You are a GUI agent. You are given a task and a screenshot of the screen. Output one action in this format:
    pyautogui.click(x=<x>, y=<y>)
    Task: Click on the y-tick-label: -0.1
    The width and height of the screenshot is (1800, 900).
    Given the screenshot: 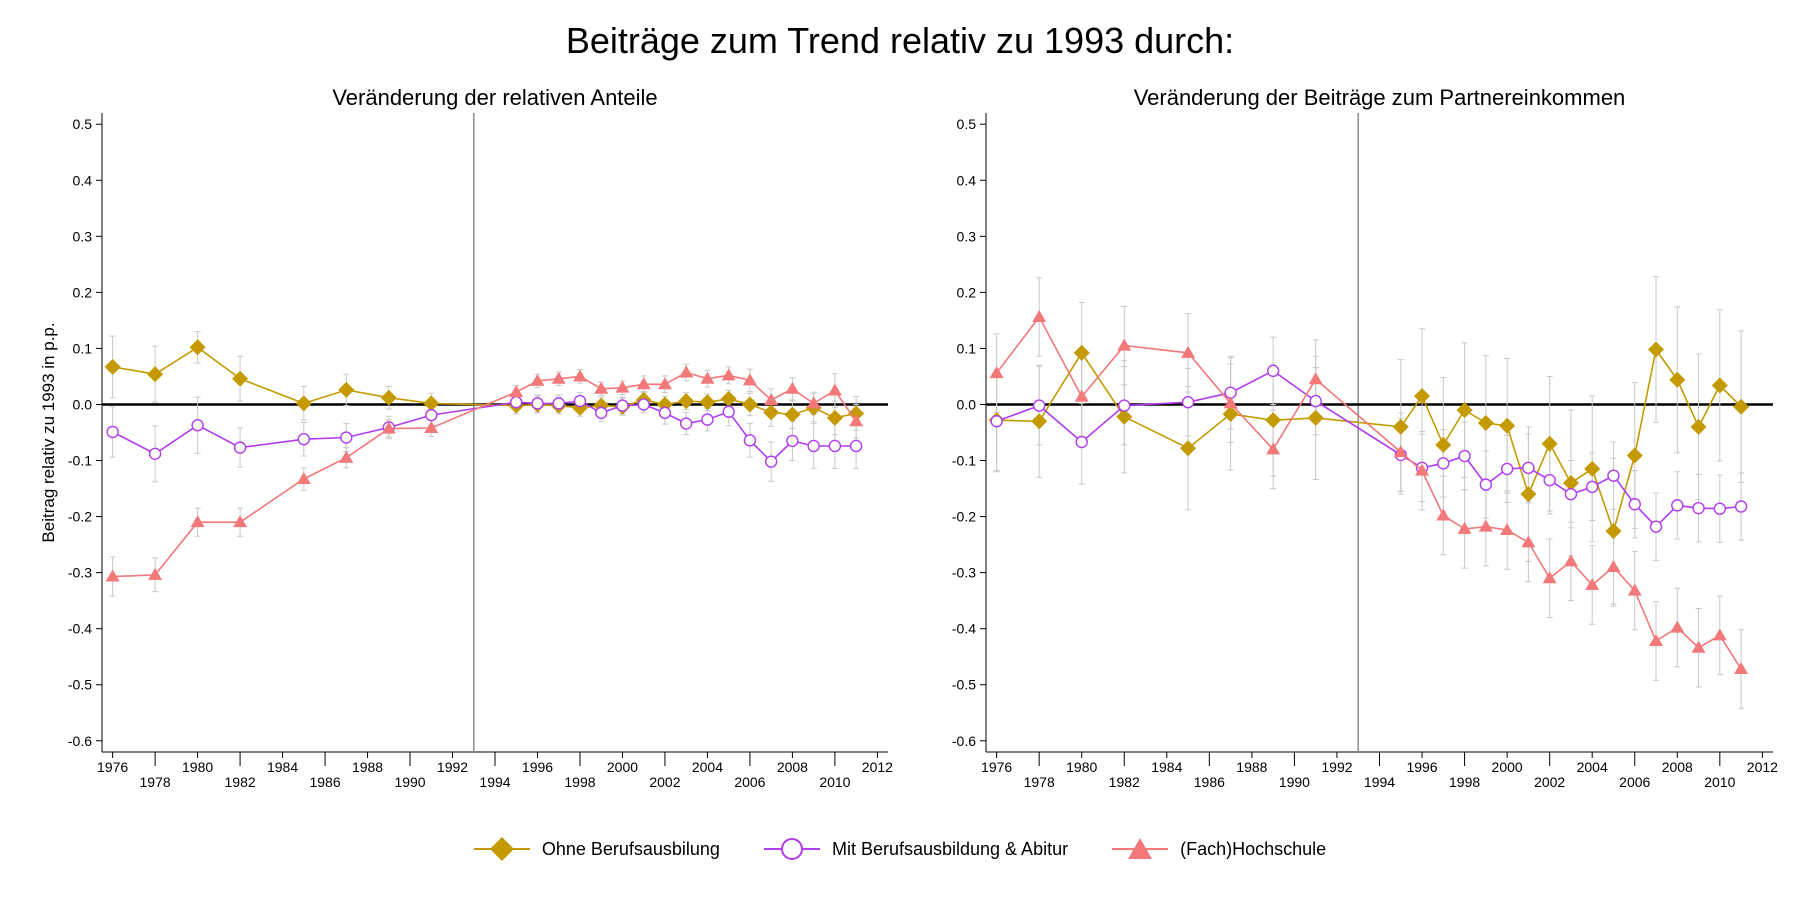 What is the action you would take?
    pyautogui.click(x=80, y=461)
    